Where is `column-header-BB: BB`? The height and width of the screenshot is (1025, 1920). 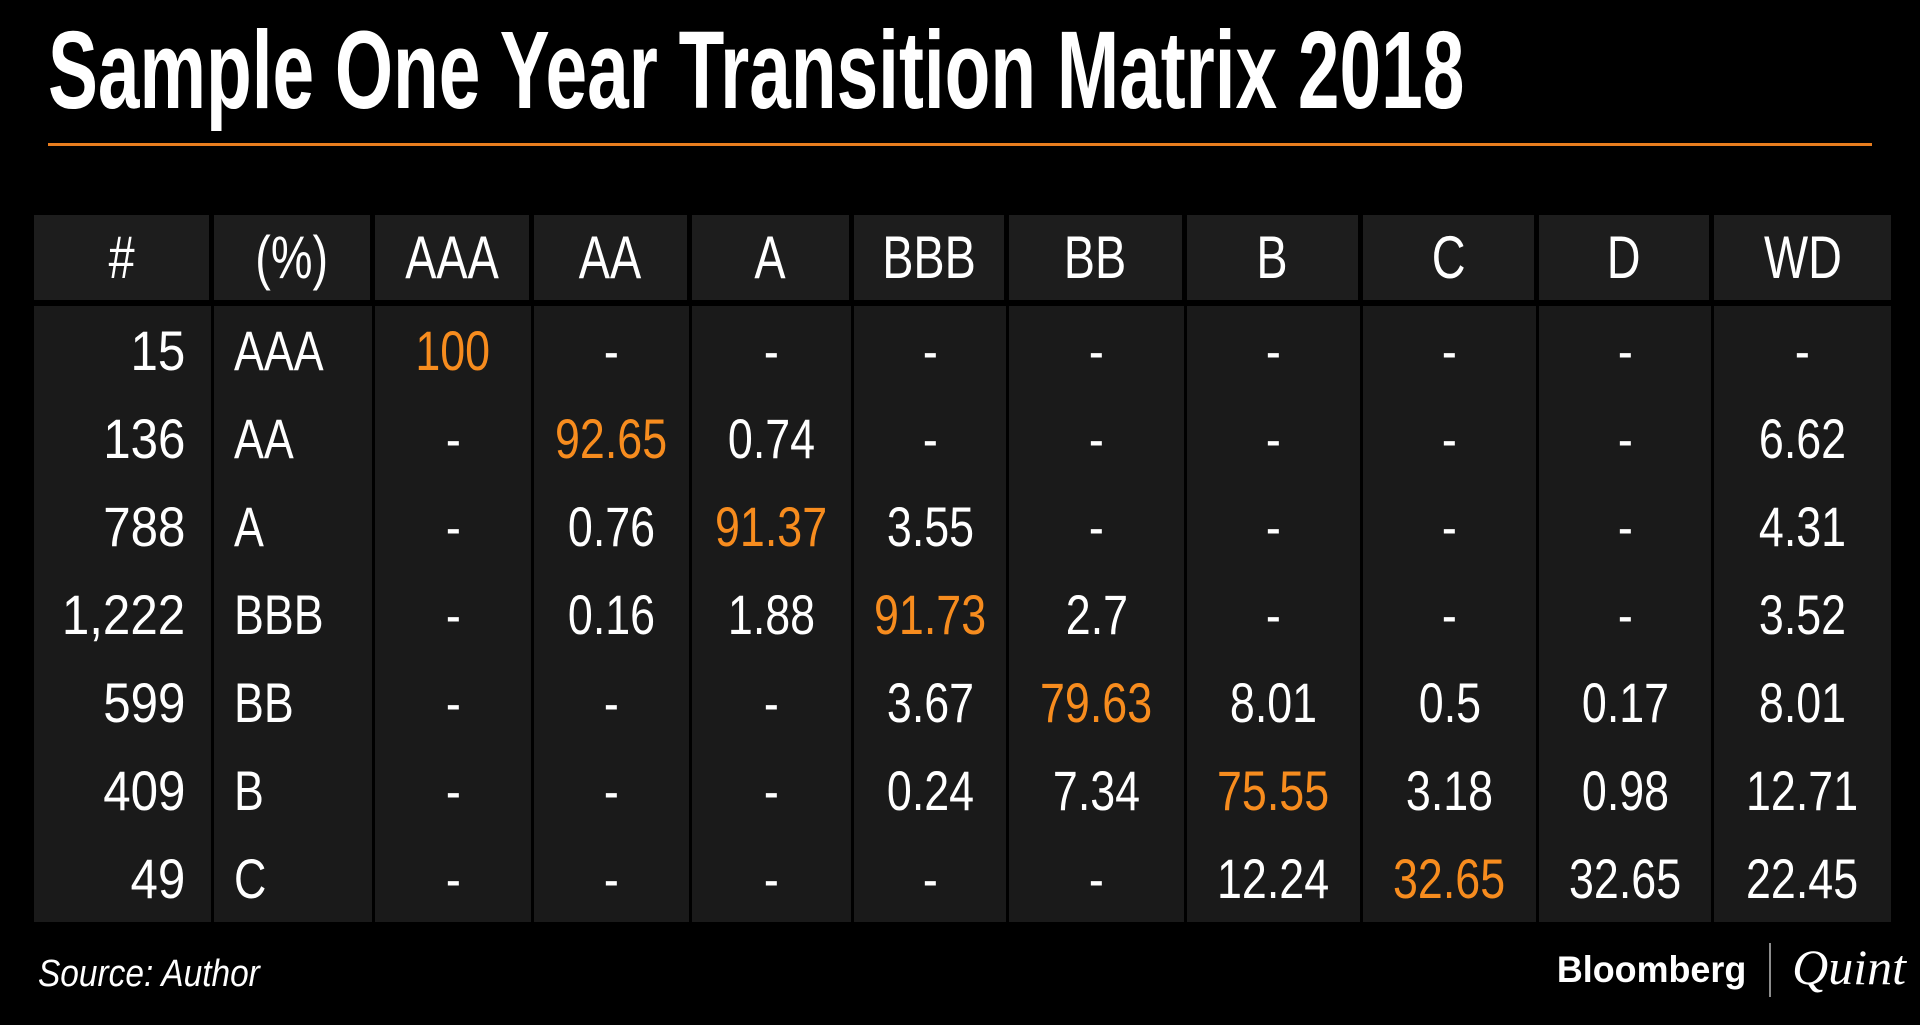 column-header-BB: BB is located at coordinates (1098, 257).